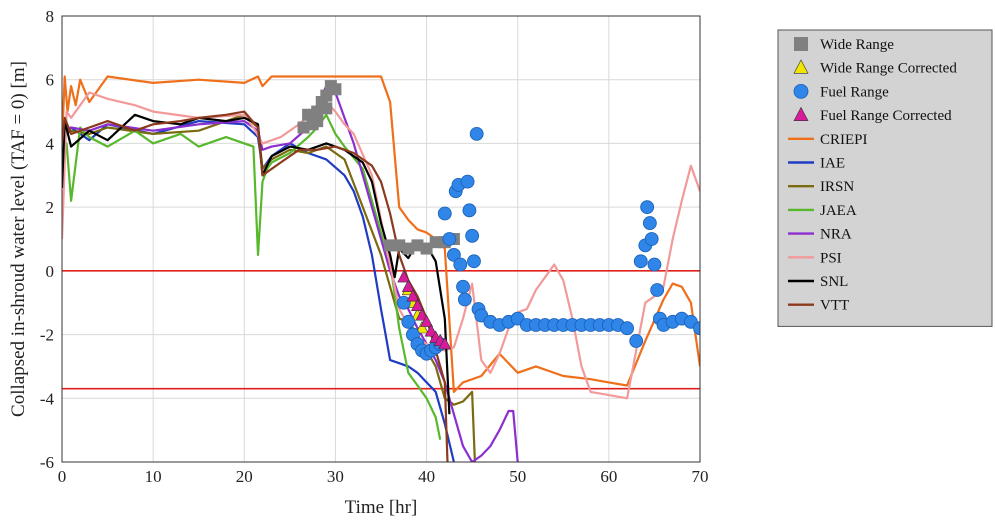 Image resolution: width=995 pixels, height=524 pixels. I want to click on legend-swatch-wide-range-corrected, so click(801, 66).